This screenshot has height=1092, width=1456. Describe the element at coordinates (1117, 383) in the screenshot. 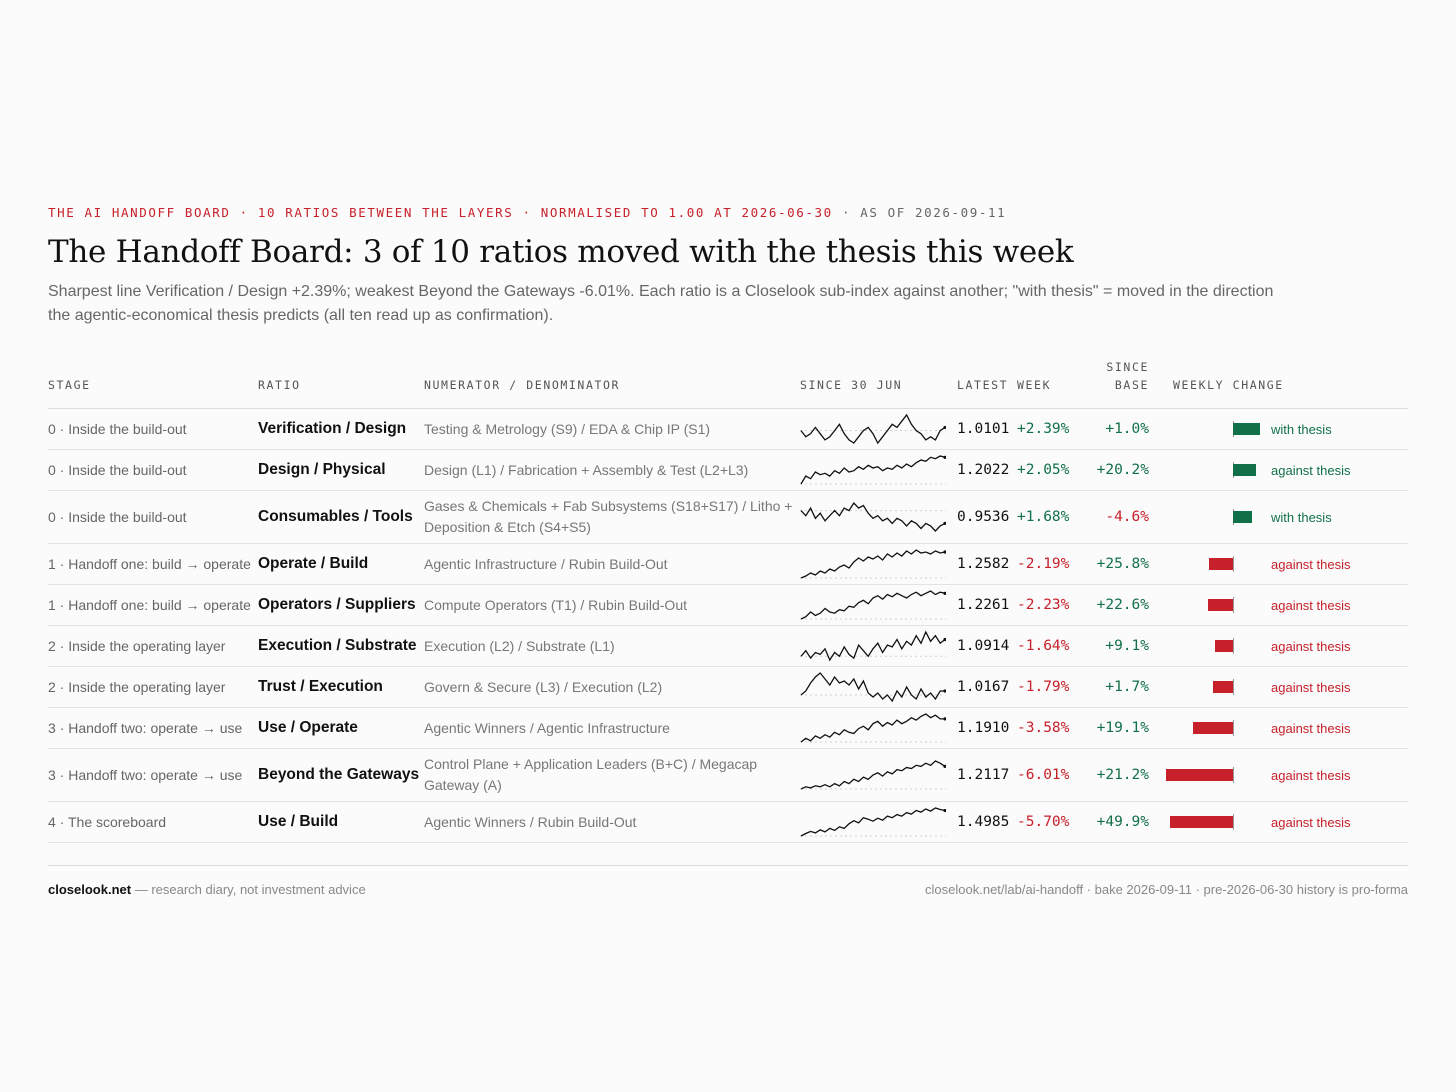

I see `col-since-base: SINCE BASE` at that location.